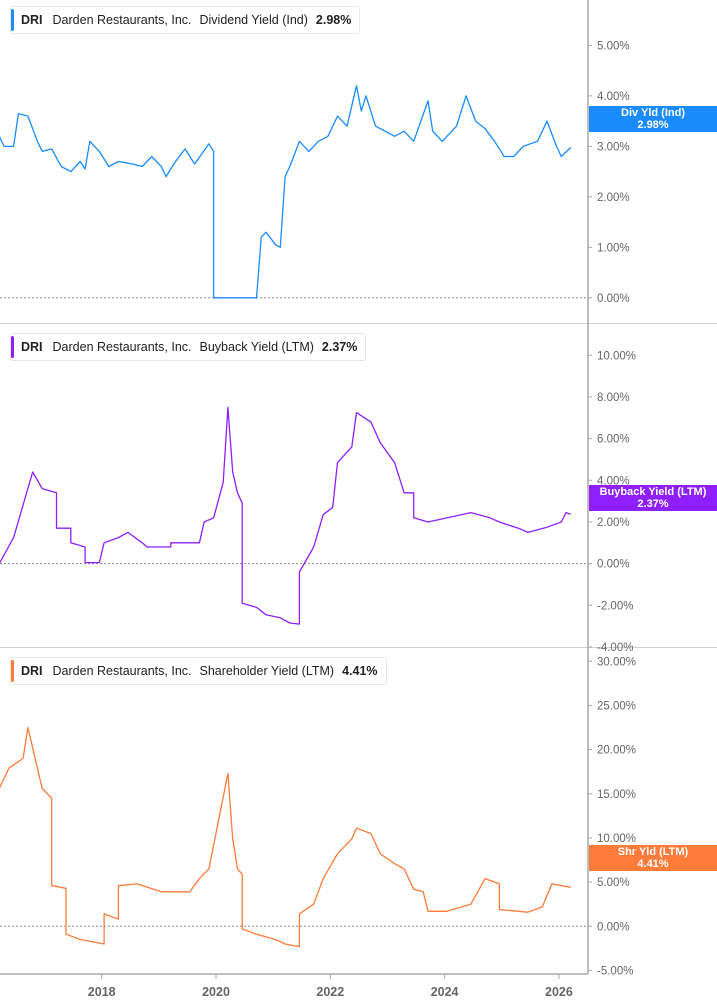 The height and width of the screenshot is (1005, 717). Describe the element at coordinates (613, 248) in the screenshot. I see `y-tick-label: 1.00%` at that location.